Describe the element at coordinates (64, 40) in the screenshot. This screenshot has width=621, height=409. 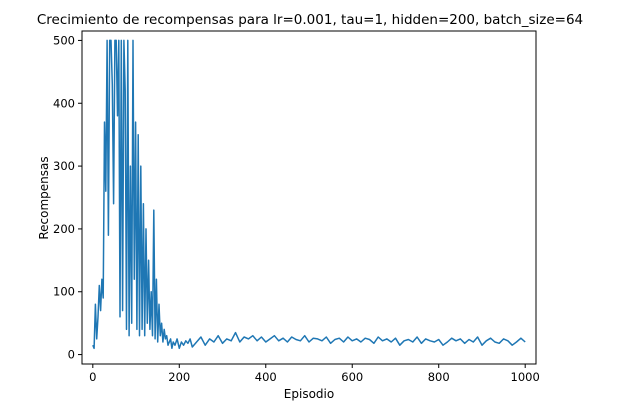
I see `y-tick-label: 500` at that location.